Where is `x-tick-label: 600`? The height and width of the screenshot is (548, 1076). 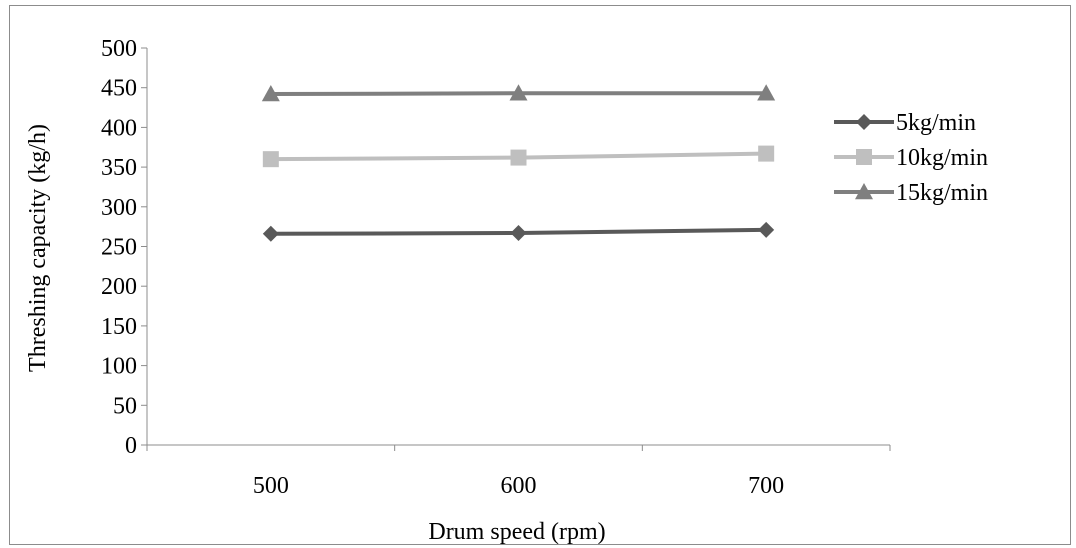 x-tick-label: 600 is located at coordinates (519, 486).